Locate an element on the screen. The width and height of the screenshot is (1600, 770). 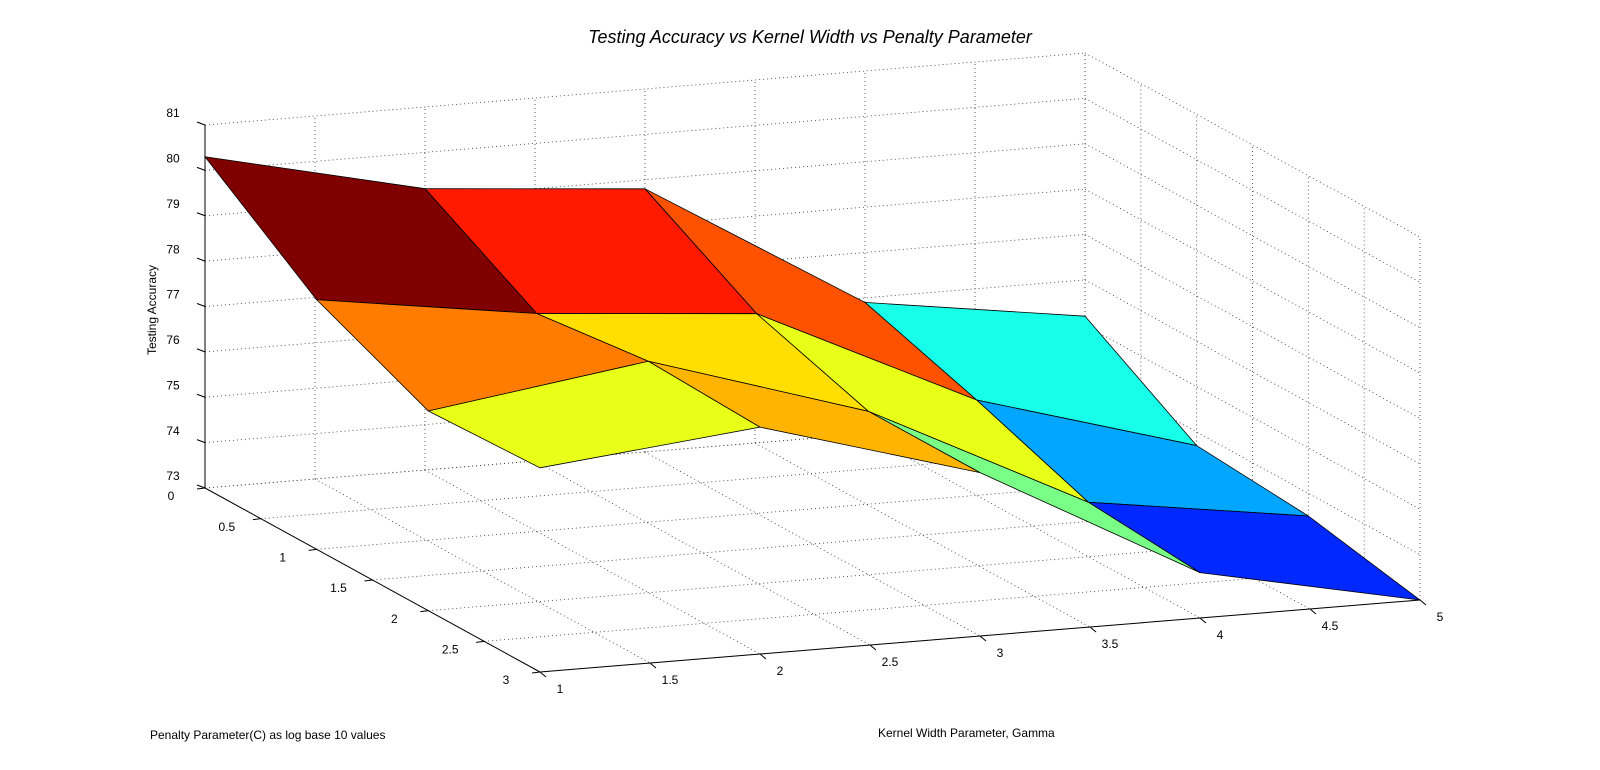
x-tick-label: 4 is located at coordinates (1220, 635).